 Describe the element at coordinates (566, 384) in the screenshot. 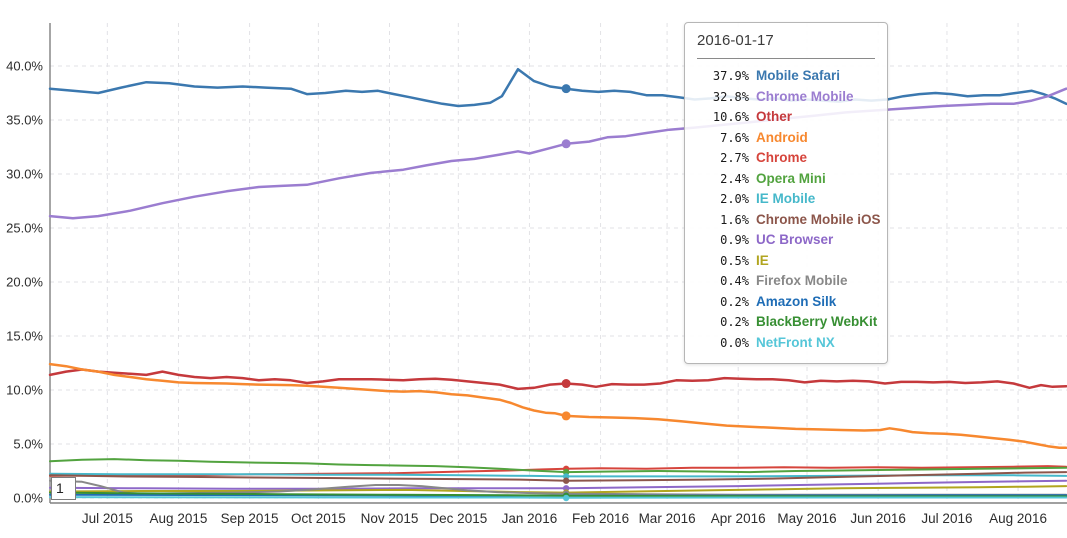

I see `selected-point-other` at that location.